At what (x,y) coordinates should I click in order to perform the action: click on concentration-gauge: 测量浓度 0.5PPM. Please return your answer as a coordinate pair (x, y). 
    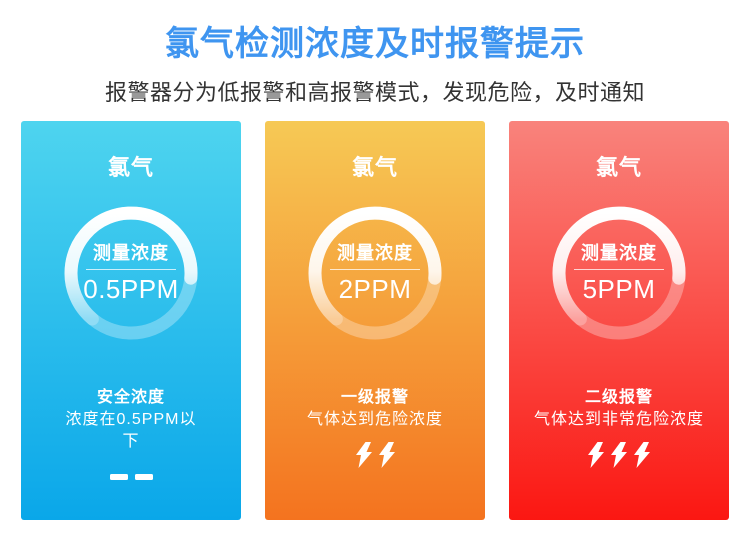
    Looking at the image, I should click on (131, 273).